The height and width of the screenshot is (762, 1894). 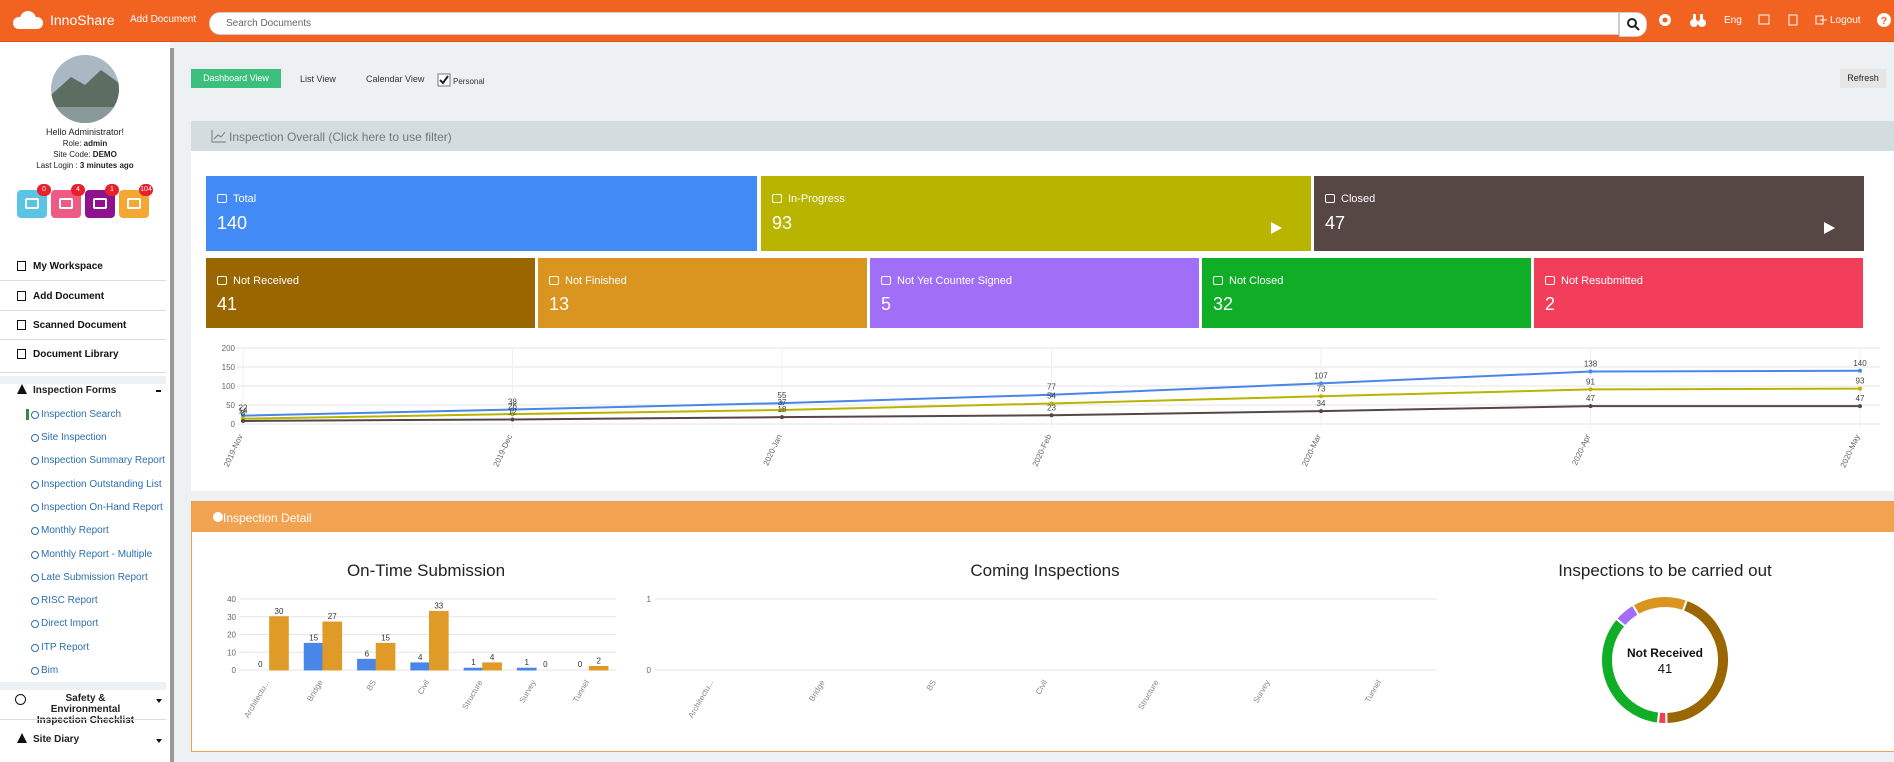 I want to click on card-value: 13, so click(x=559, y=304).